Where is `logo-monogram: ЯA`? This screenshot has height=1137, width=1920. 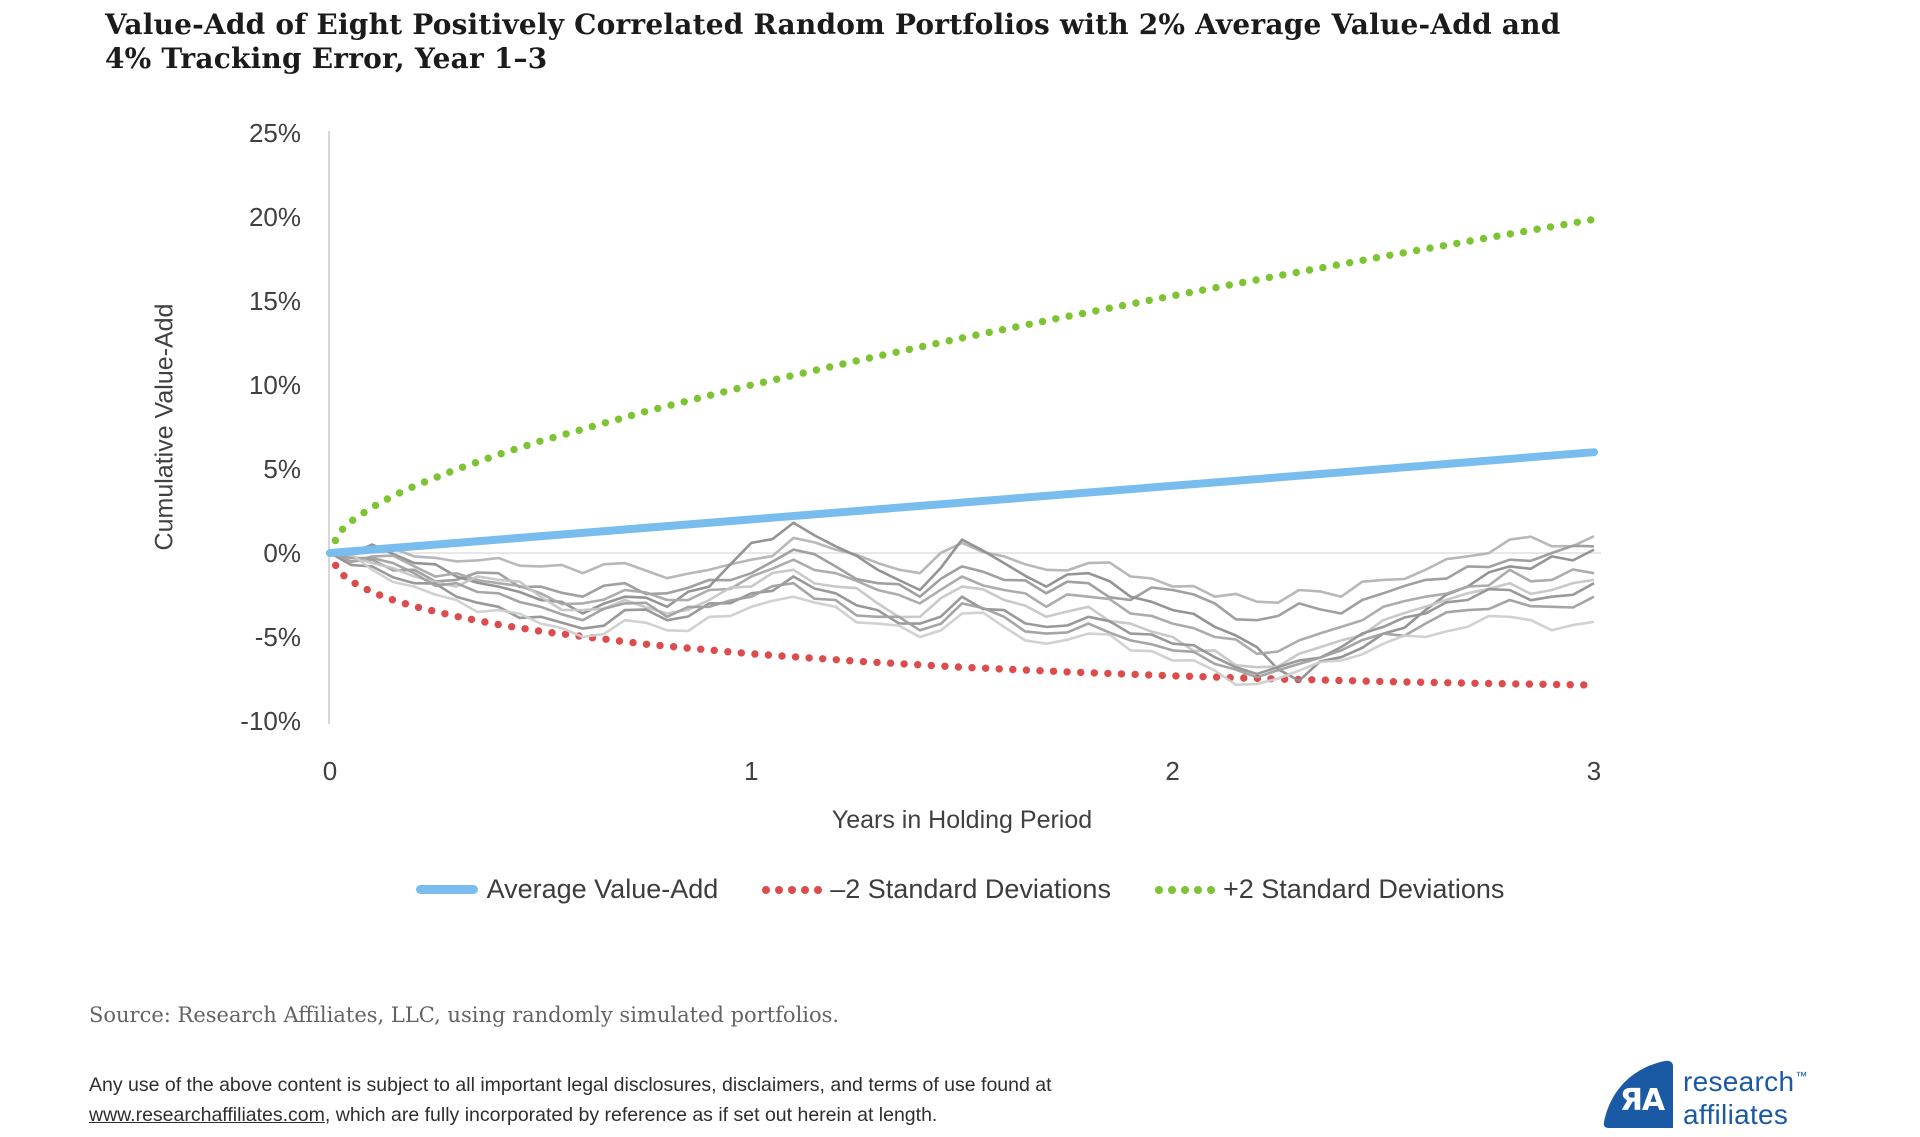
logo-monogram: ЯA is located at coordinates (1643, 1100).